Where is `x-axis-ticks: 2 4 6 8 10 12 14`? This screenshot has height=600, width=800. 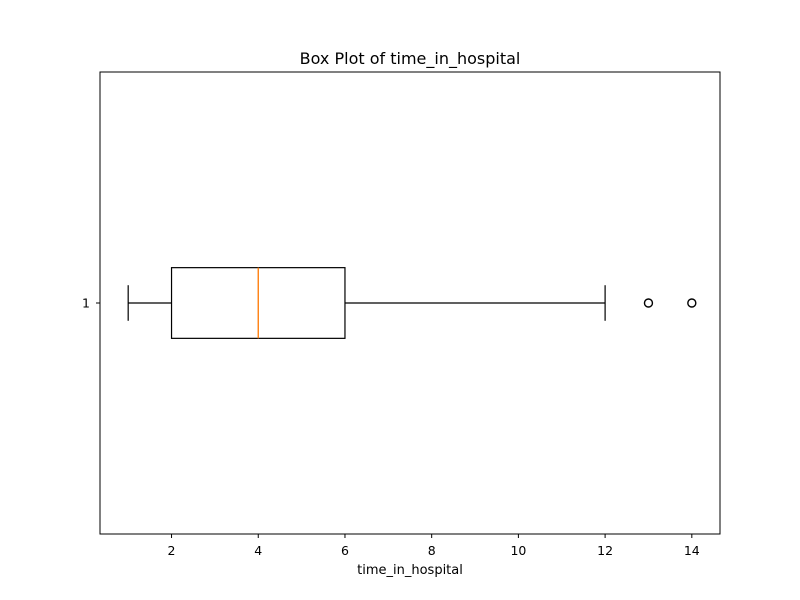
x-axis-ticks: 2 4 6 8 10 12 14 is located at coordinates (434, 546).